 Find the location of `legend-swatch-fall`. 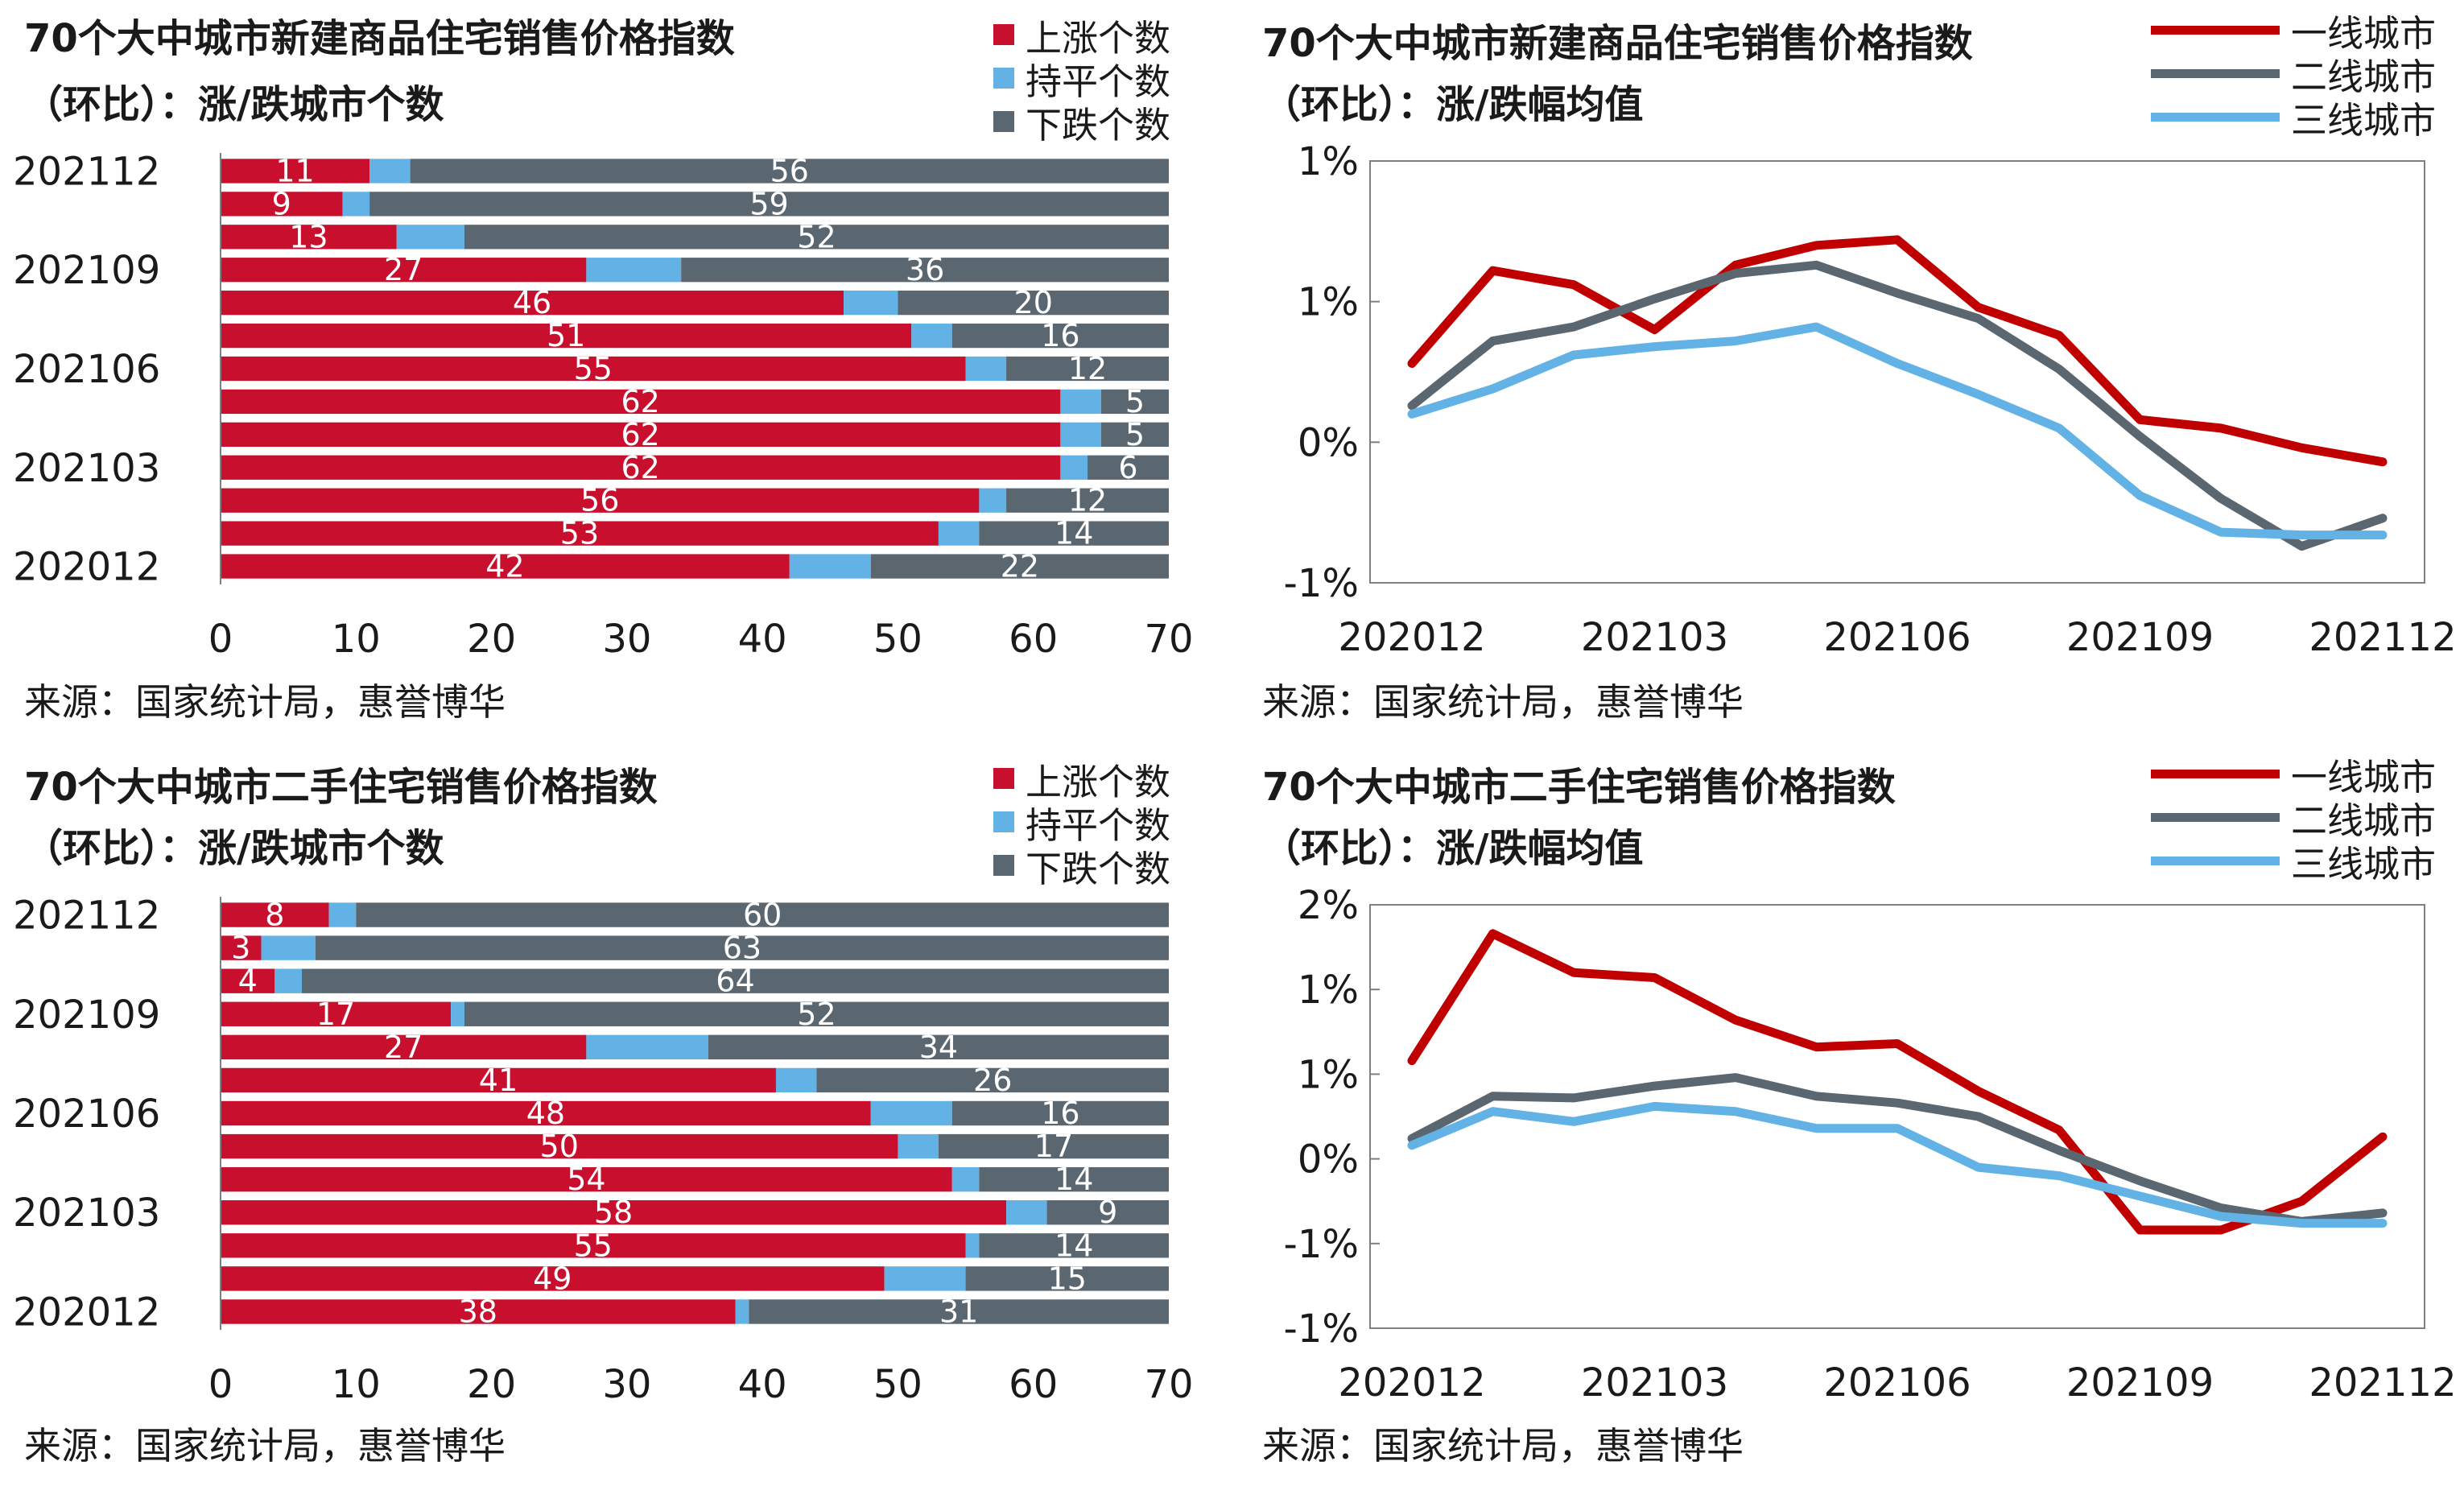

legend-swatch-fall is located at coordinates (1003, 866).